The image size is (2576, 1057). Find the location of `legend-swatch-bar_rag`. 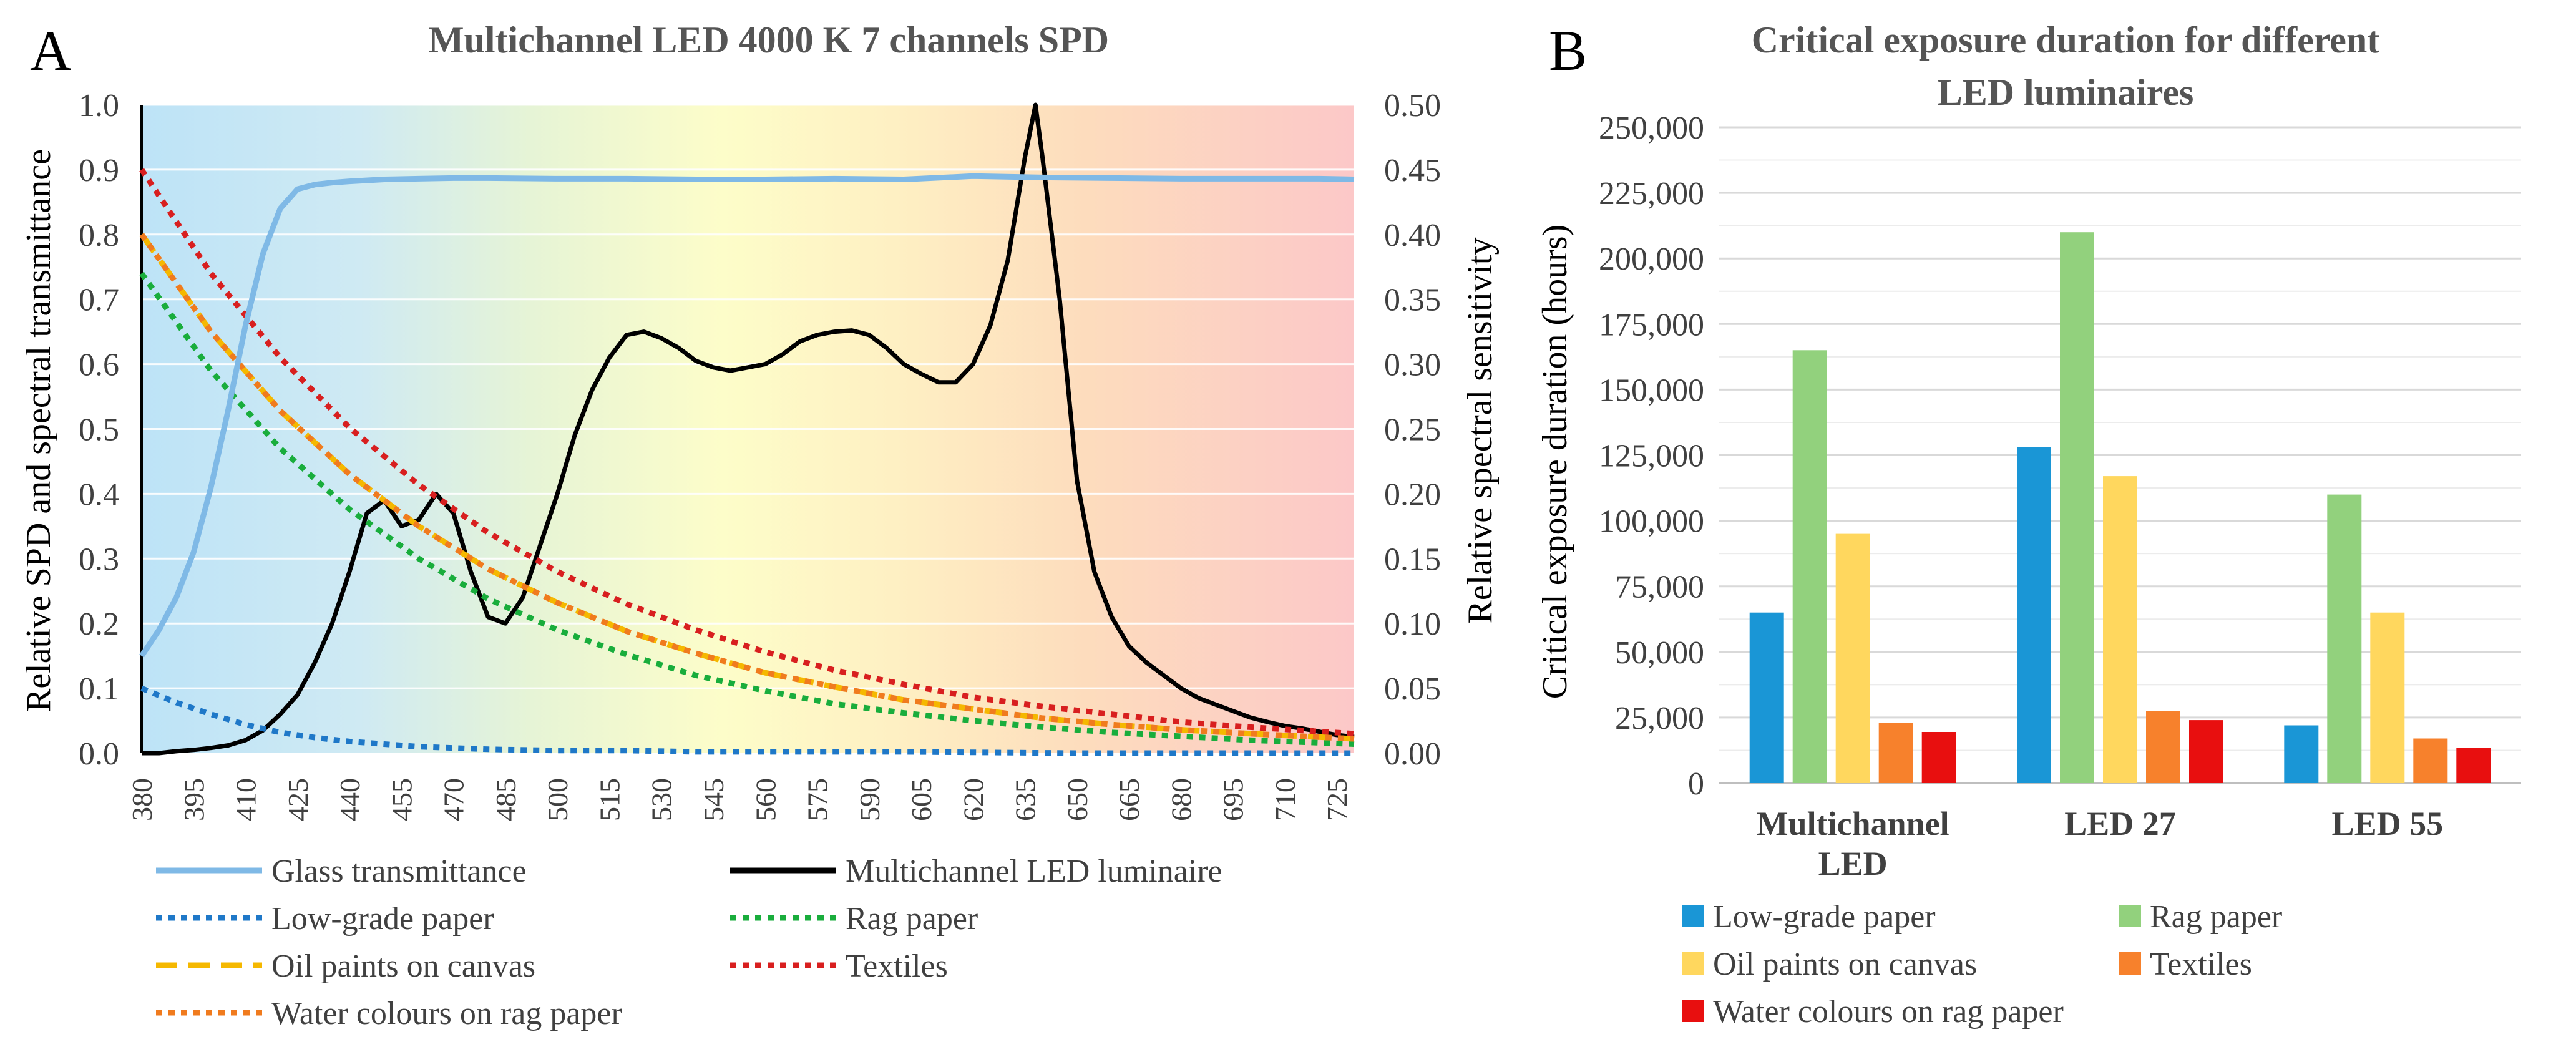

legend-swatch-bar_rag is located at coordinates (2130, 916).